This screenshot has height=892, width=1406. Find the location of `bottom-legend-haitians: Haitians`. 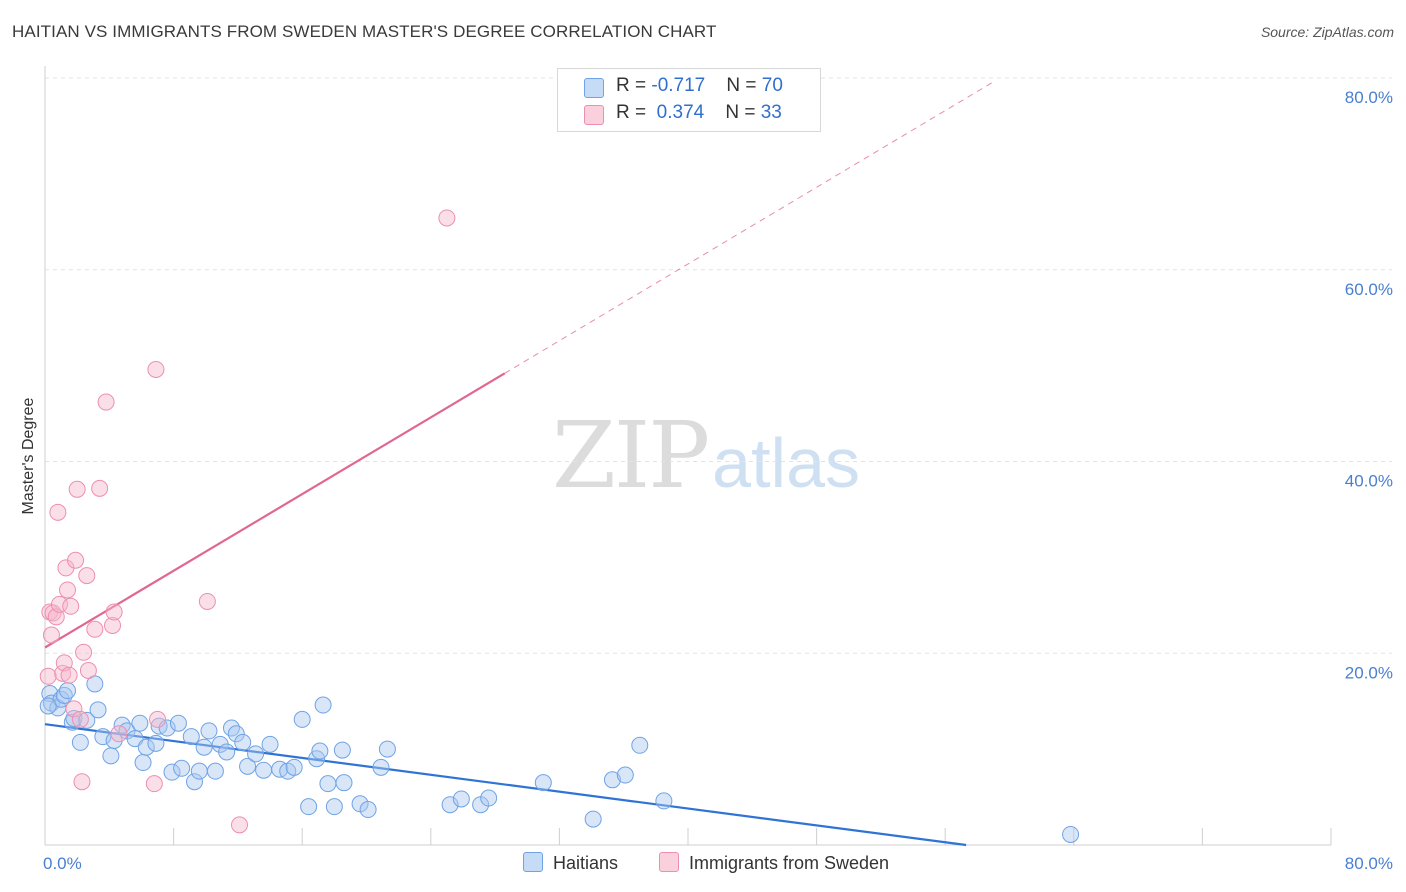

bottom-legend-haitians: Haitians is located at coordinates (570, 863).